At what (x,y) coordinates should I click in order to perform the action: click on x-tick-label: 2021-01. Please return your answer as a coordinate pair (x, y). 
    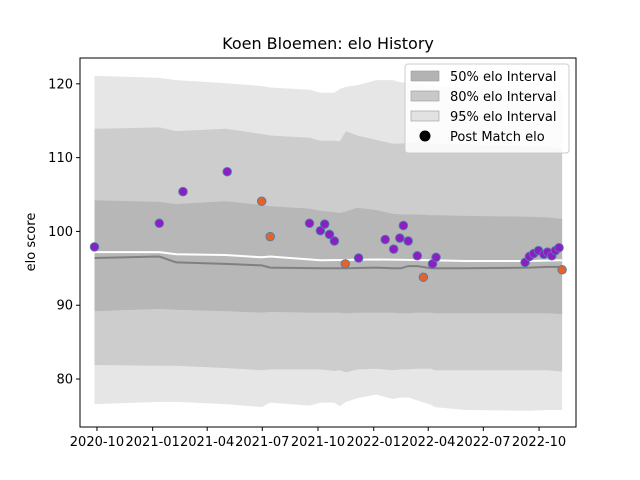
    Looking at the image, I should click on (153, 442).